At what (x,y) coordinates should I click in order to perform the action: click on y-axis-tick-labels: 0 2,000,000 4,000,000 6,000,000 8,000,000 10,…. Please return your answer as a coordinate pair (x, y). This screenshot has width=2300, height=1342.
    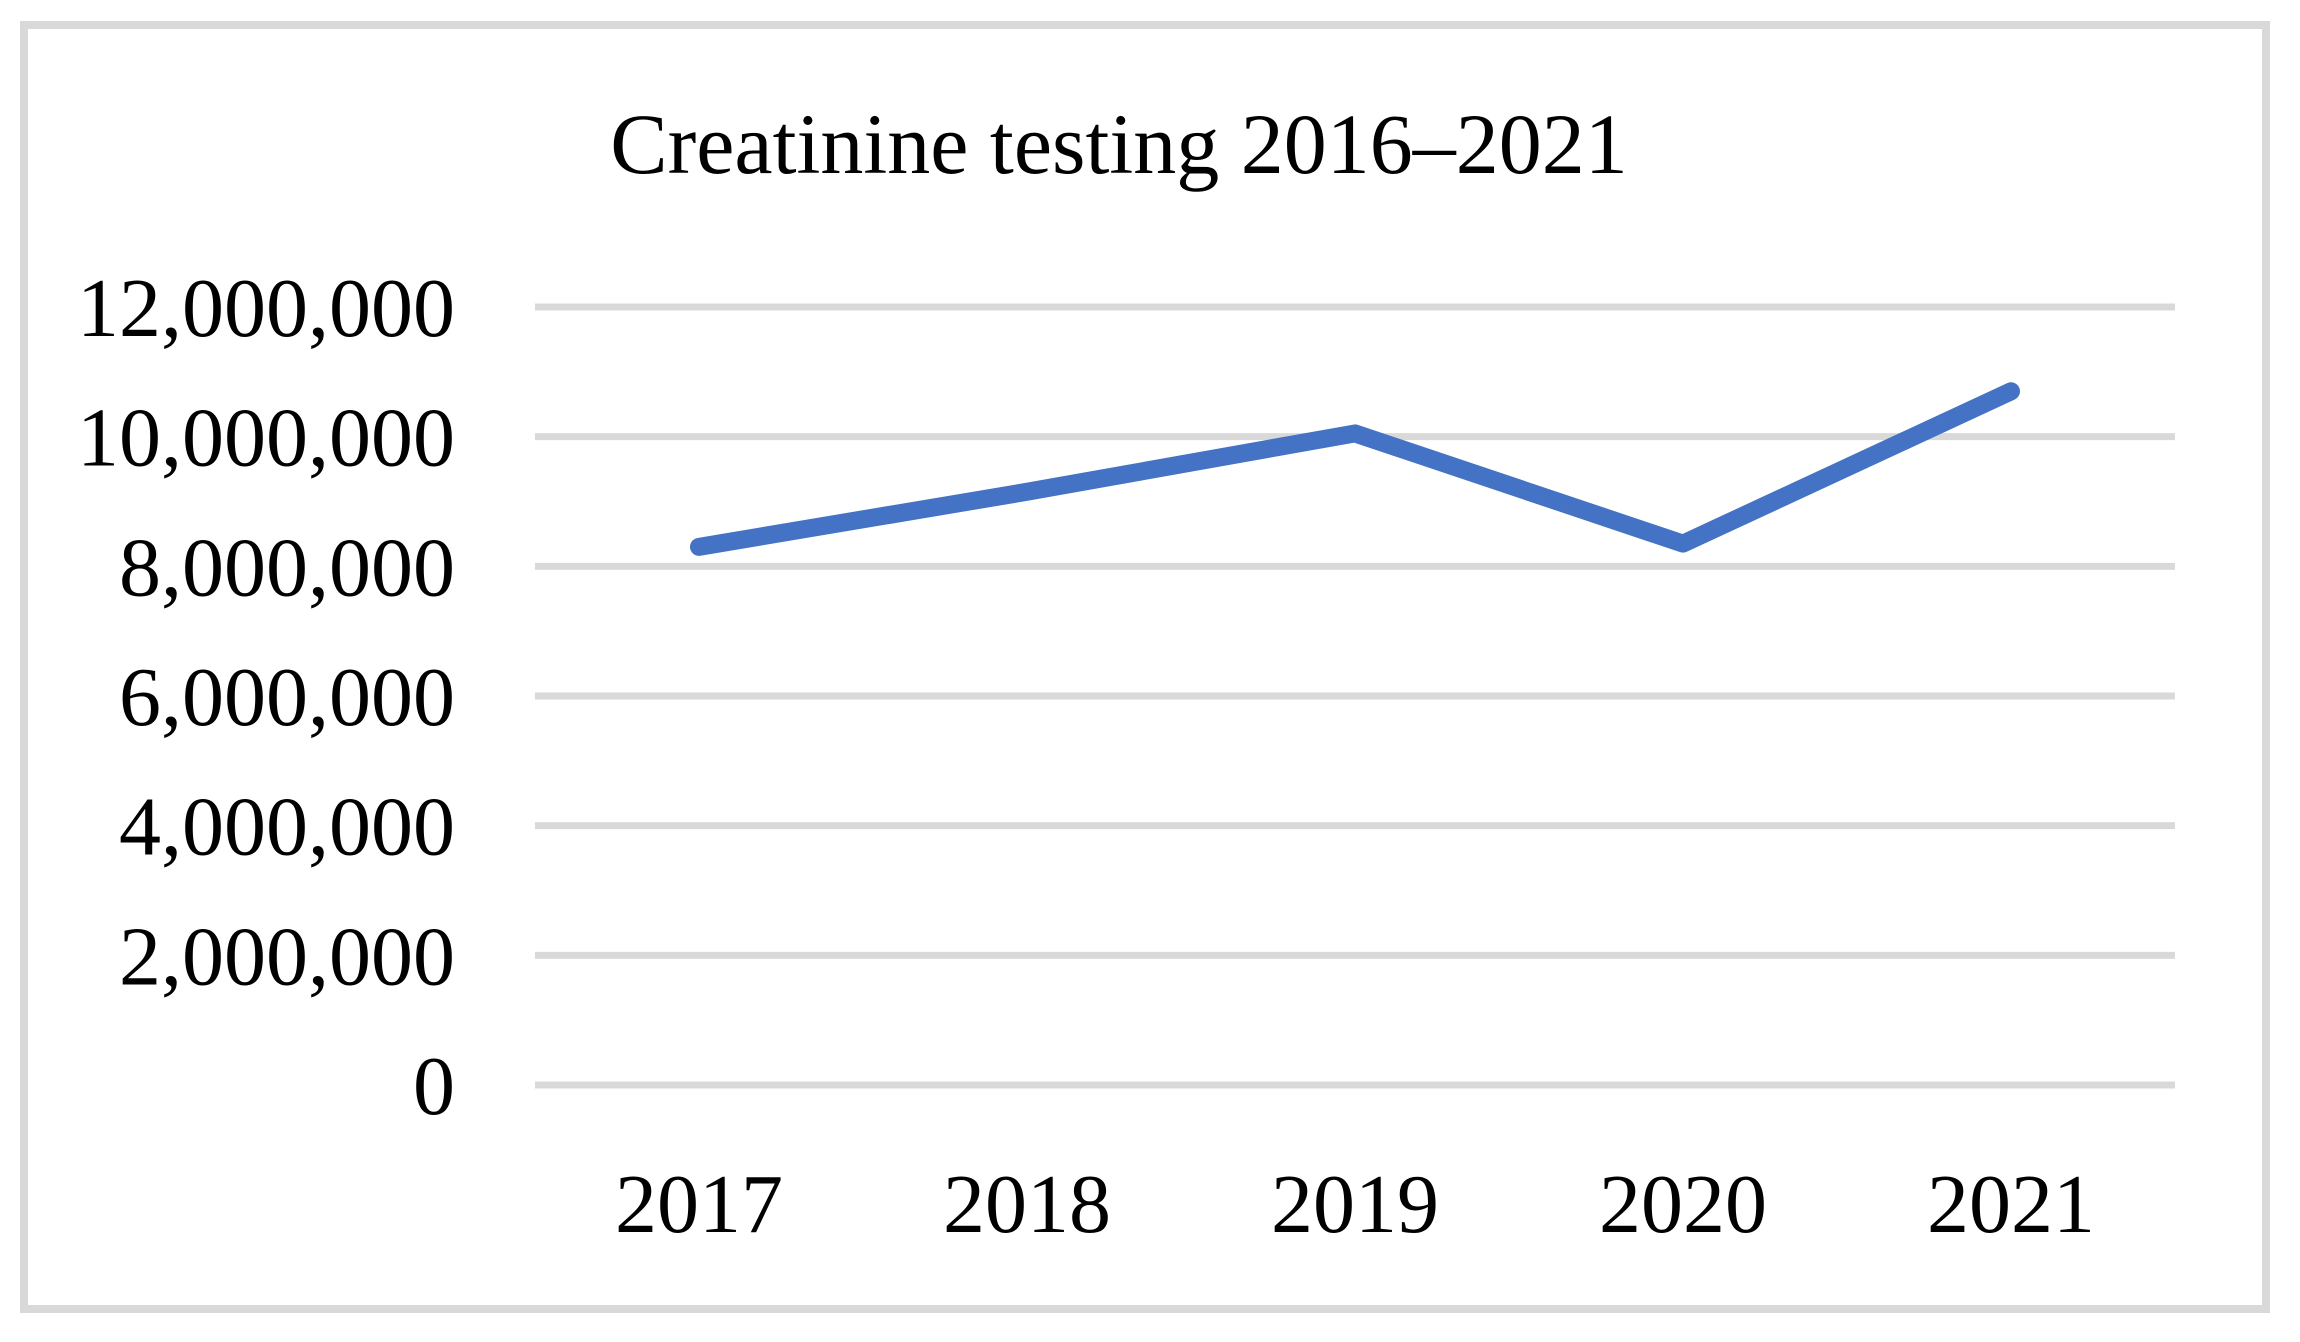
    Looking at the image, I should click on (266, 697).